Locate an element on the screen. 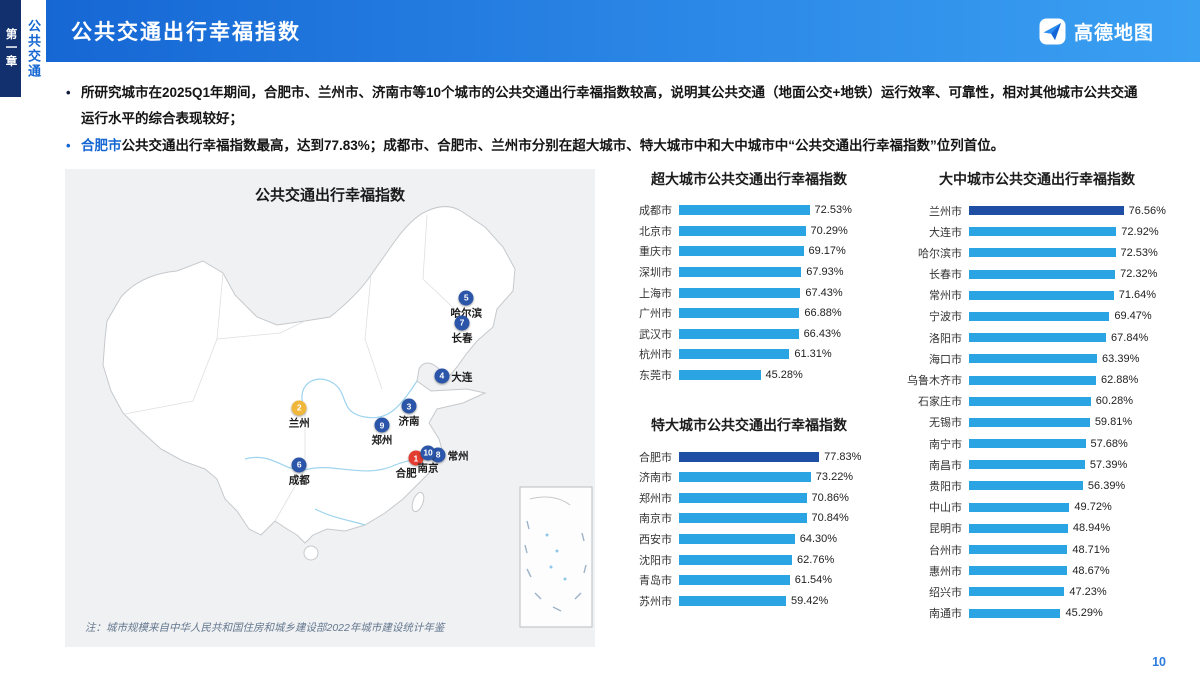 Image resolution: width=1200 pixels, height=675 pixels. header-bar: 公共交通出行幸福指数 高德地图 is located at coordinates (623, 31).